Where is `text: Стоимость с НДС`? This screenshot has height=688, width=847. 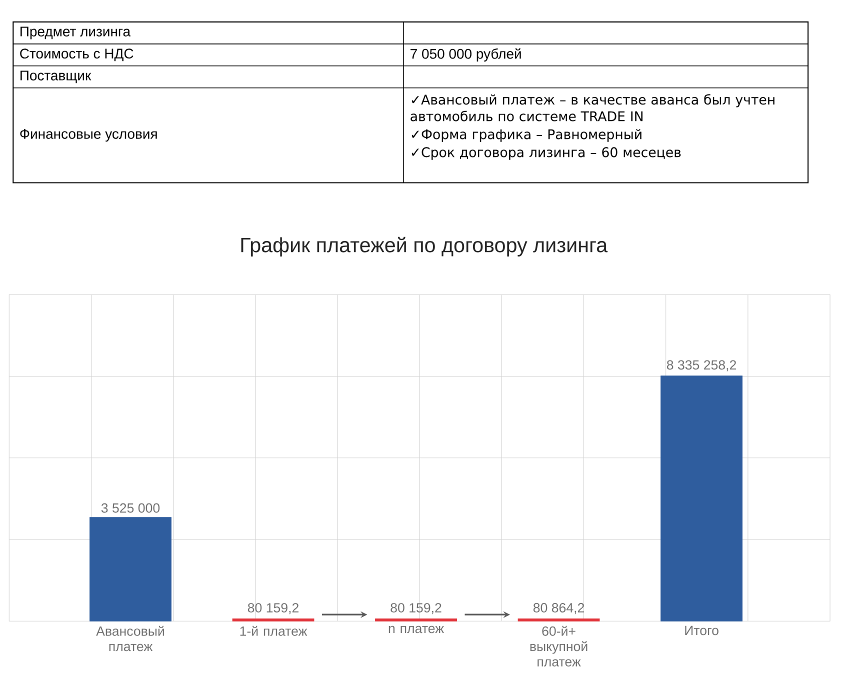
text: Стоимость с НДС is located at coordinates (77, 55).